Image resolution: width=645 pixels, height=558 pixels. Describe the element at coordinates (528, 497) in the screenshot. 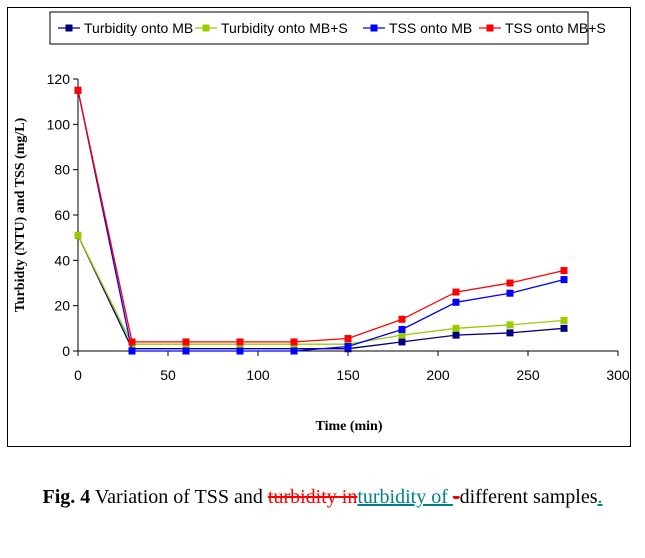

I see `caption-text-after: different samples` at that location.